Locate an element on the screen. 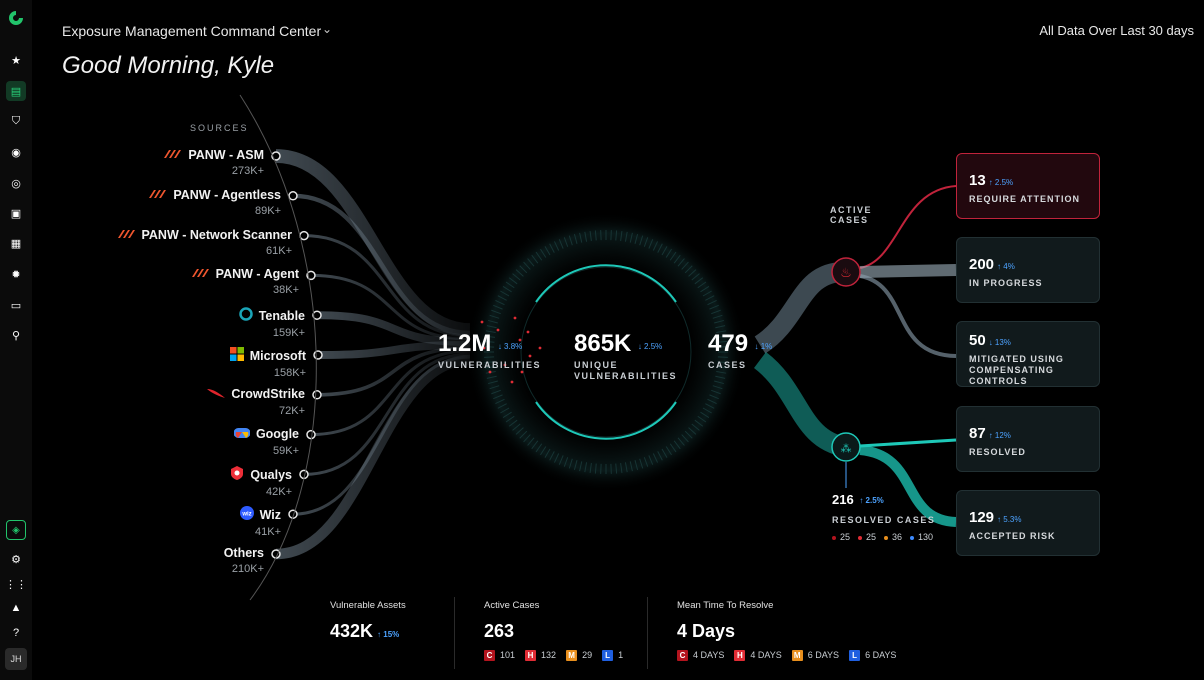  source-item: PANW - Network Scanner 61K+ is located at coordinates (162, 242).